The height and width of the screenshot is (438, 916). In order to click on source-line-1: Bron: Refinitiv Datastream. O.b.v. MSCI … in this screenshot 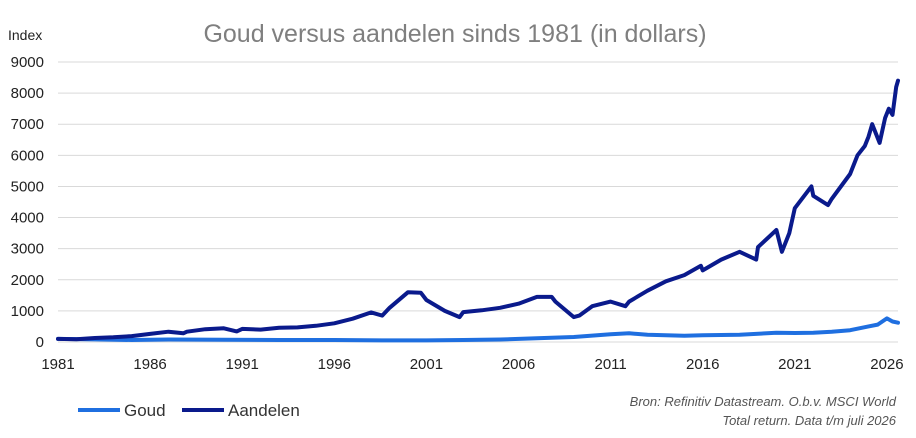, I will do `click(763, 401)`.